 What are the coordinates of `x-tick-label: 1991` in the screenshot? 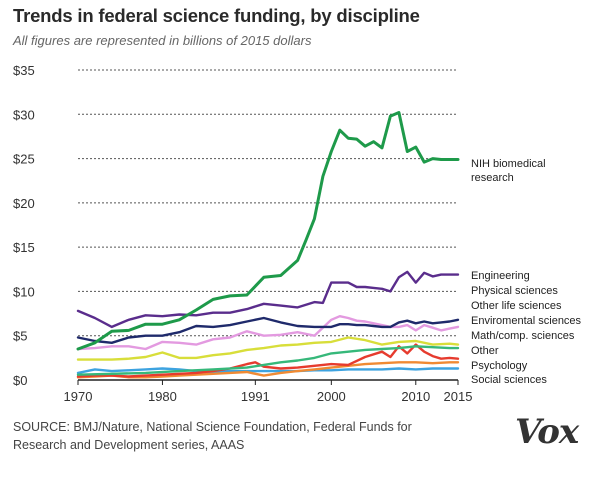 It's located at (255, 396).